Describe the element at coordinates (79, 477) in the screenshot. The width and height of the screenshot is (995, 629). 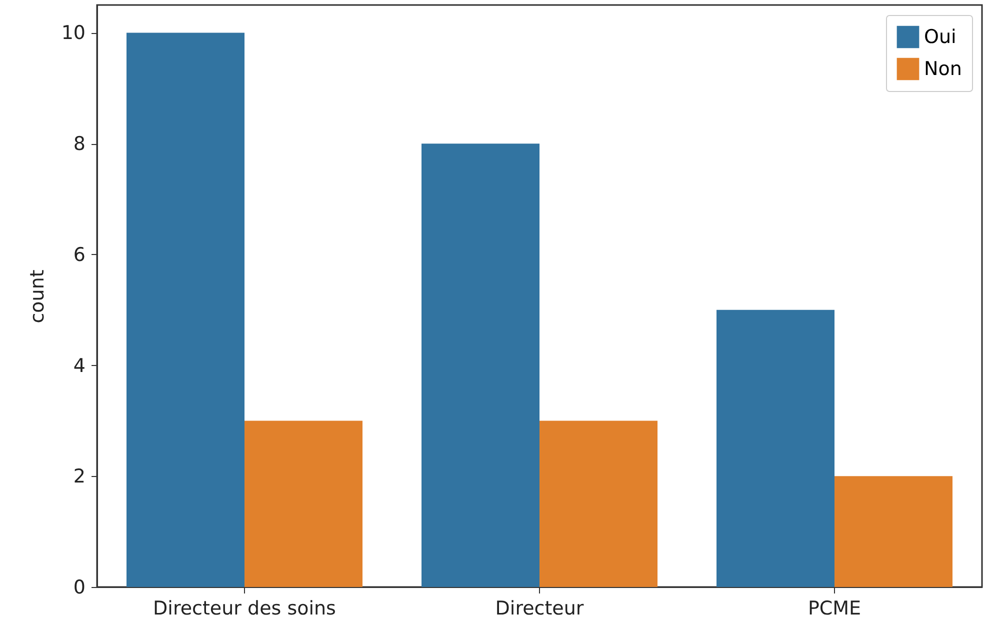
I see `y-tick-label: 2` at that location.